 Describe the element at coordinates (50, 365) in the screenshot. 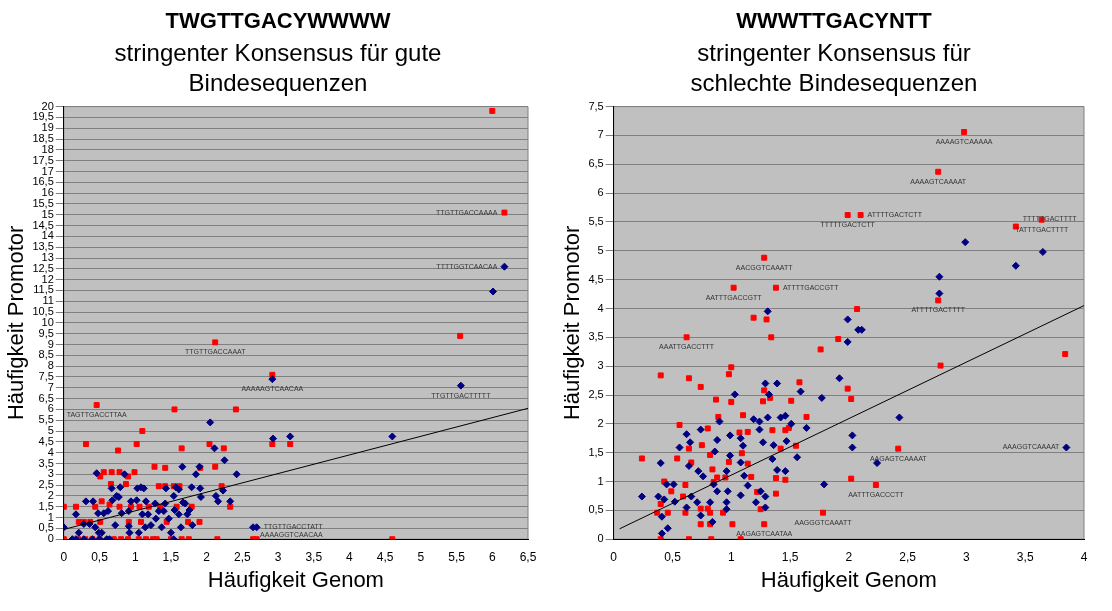

I see `y-tick-label: 8` at that location.